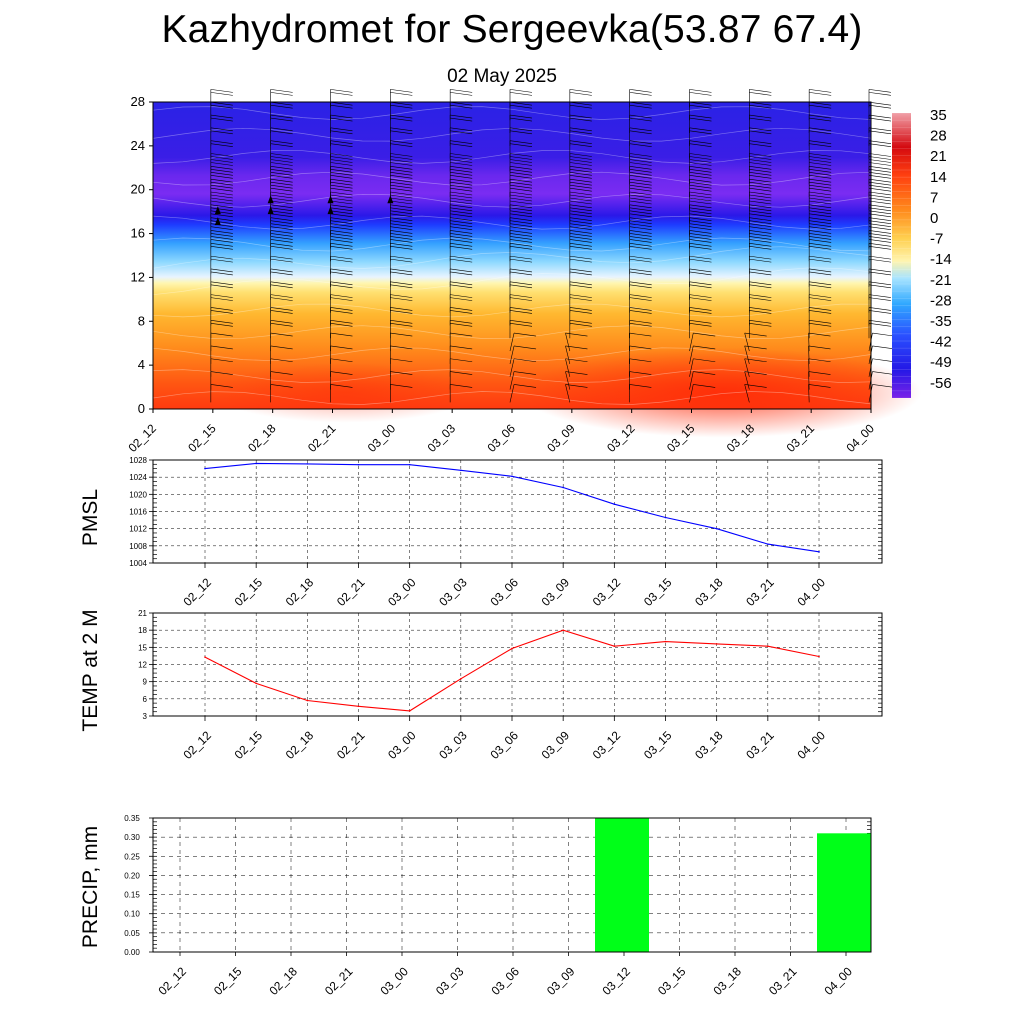  What do you see at coordinates (811, 745) in the screenshot?
I see `temp-2m-x-tick-label: 04_00` at bounding box center [811, 745].